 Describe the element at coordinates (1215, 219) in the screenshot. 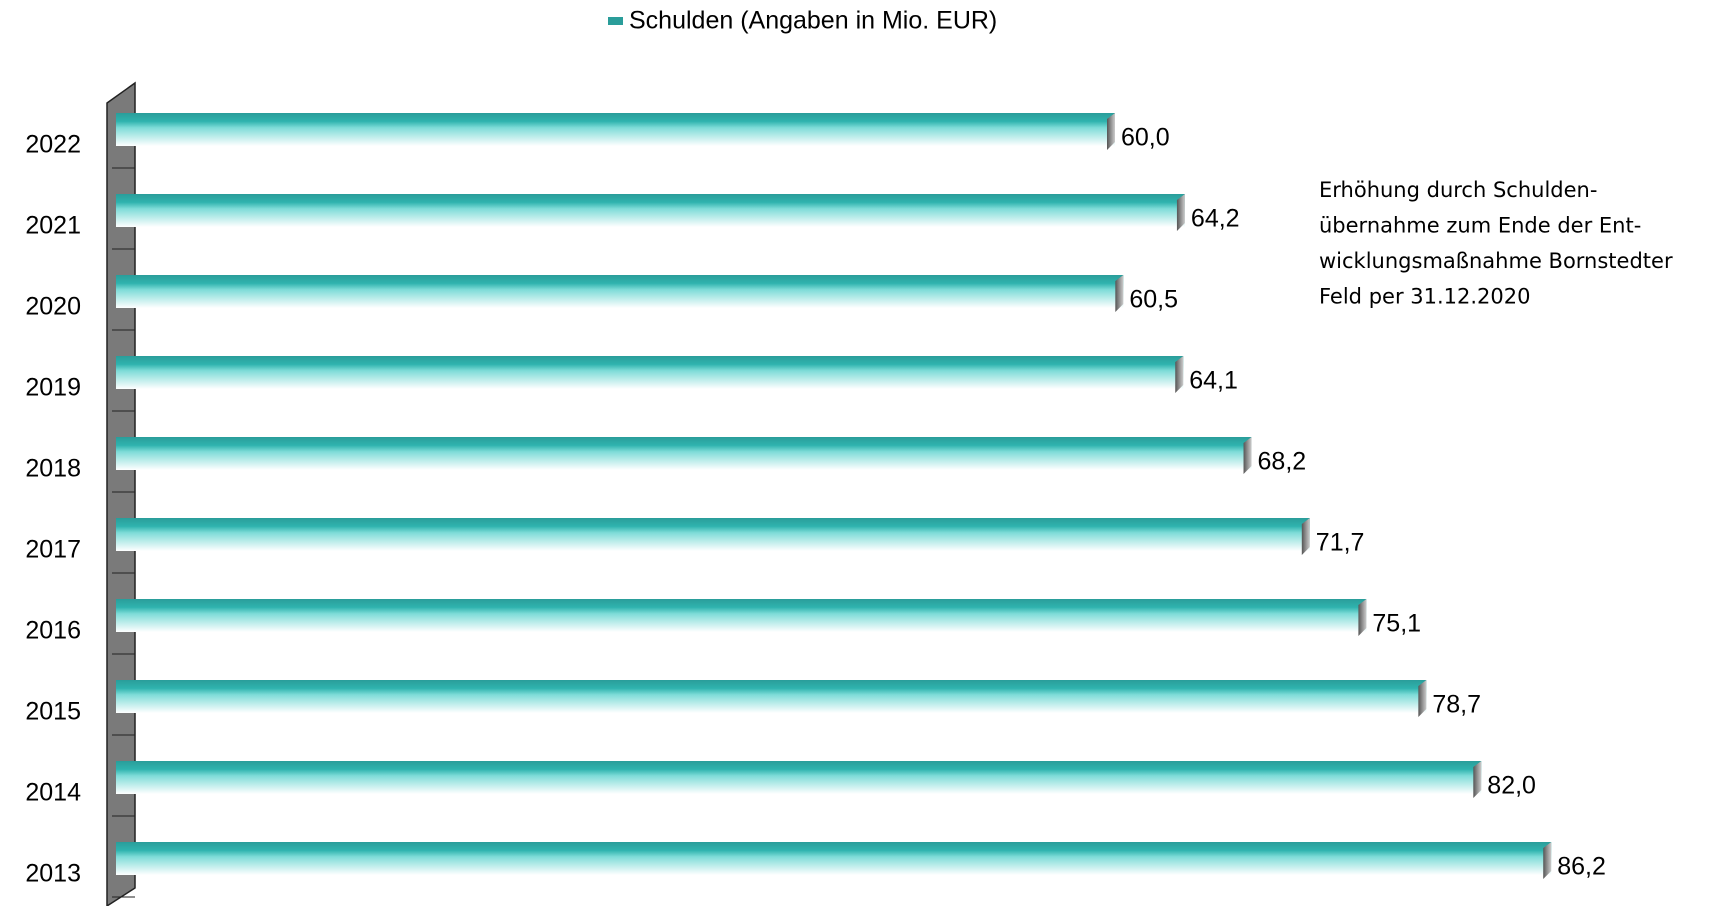

I see `value-label: 64,2` at that location.